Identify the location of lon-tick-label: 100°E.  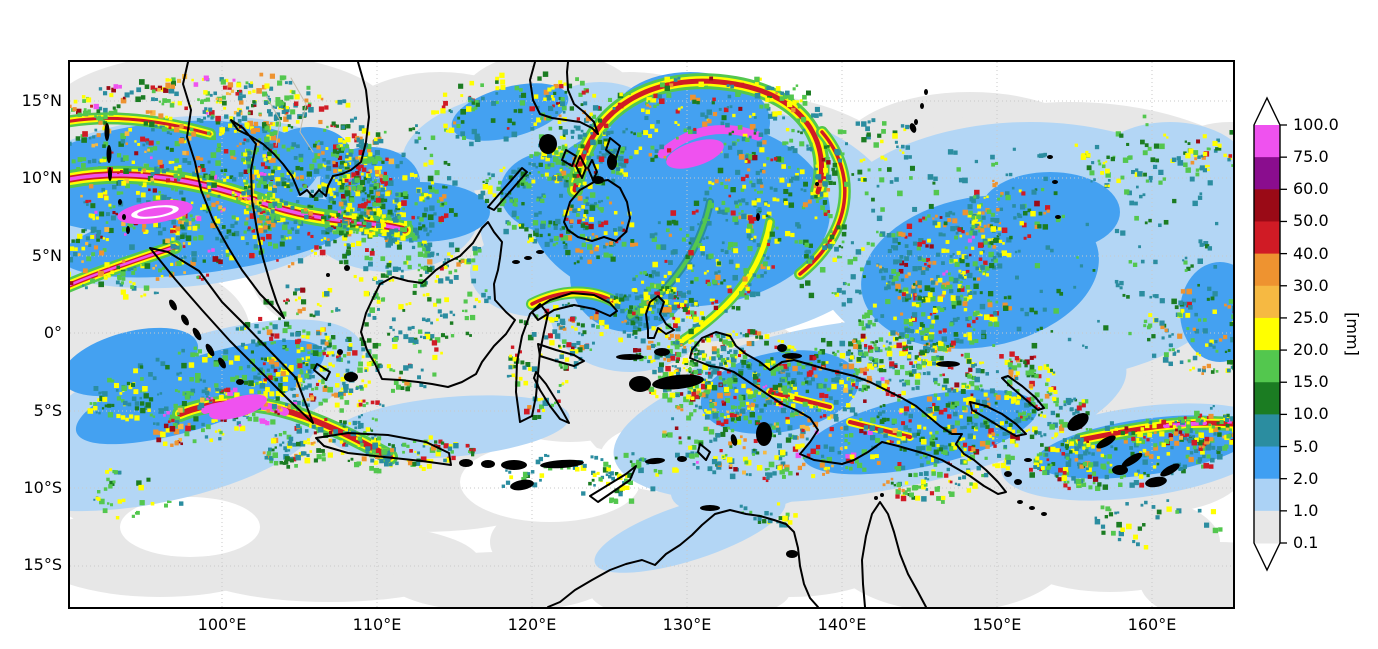
(222, 624).